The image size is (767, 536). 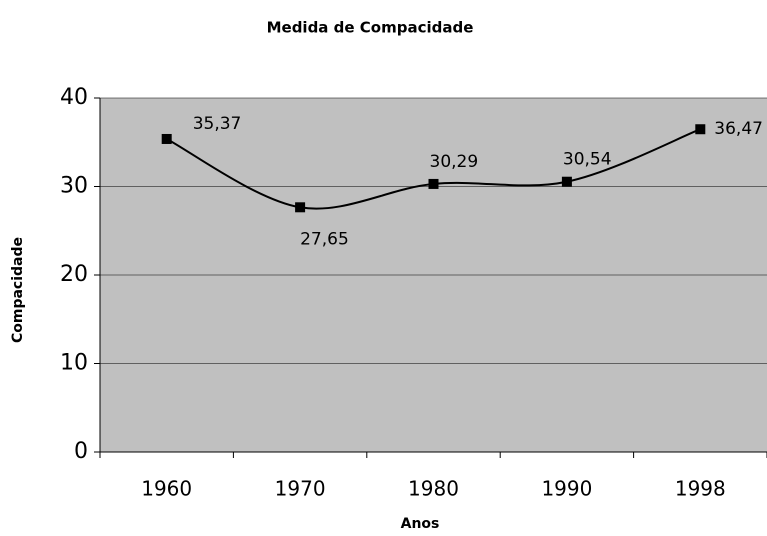 I want to click on y-tick-label: 30, so click(x=74, y=186).